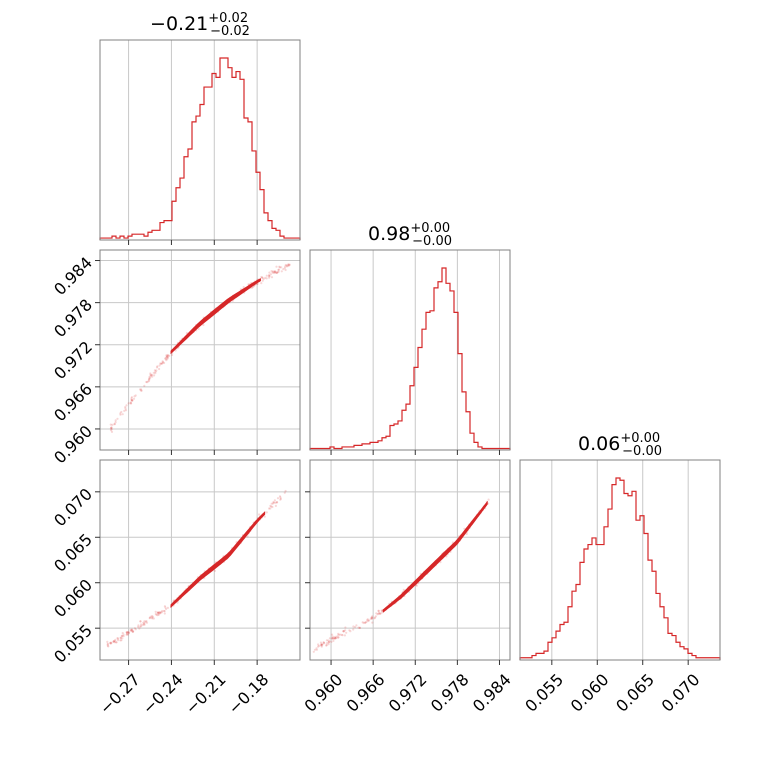  What do you see at coordinates (73, 402) in the screenshot?
I see `y-tick-label: 0.966` at bounding box center [73, 402].